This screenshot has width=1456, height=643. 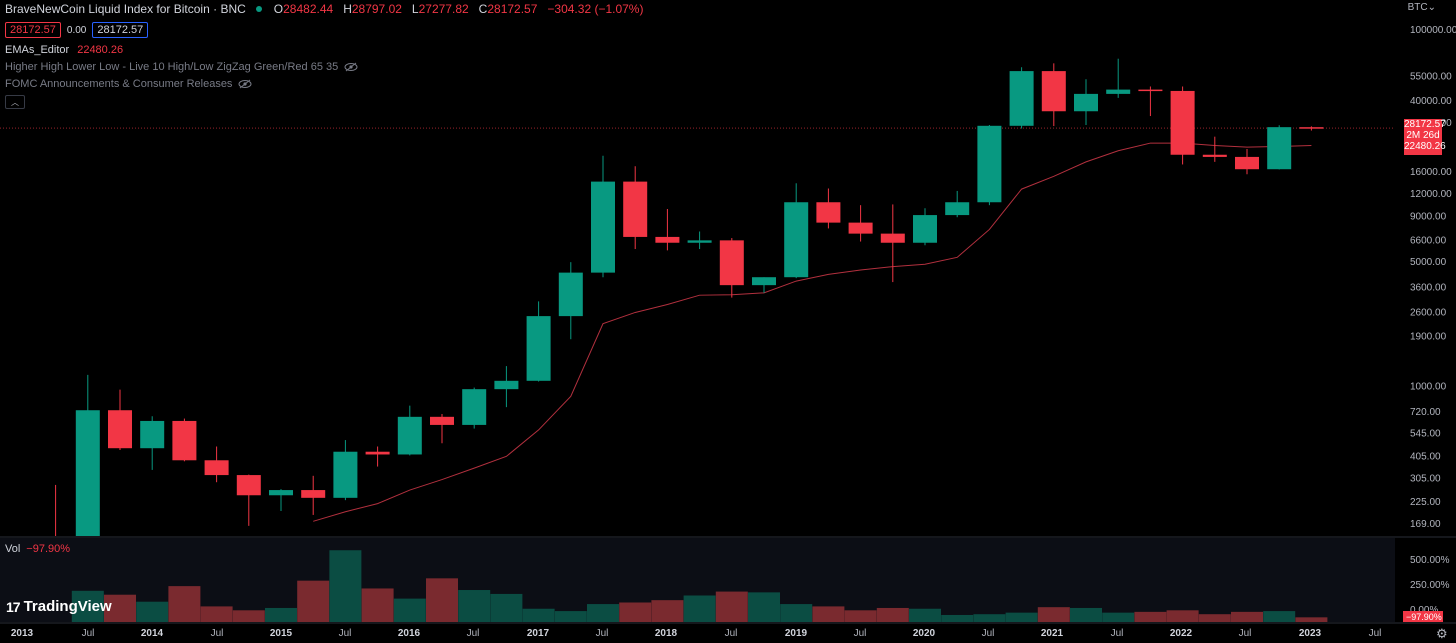 What do you see at coordinates (409, 633) in the screenshot?
I see `time-axis-label: 2016` at bounding box center [409, 633].